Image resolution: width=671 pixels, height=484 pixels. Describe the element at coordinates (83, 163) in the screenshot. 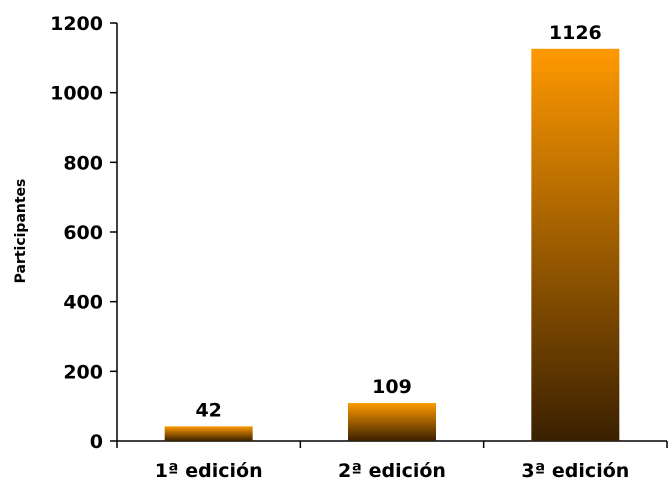

I see `y-tick-label: 800` at that location.